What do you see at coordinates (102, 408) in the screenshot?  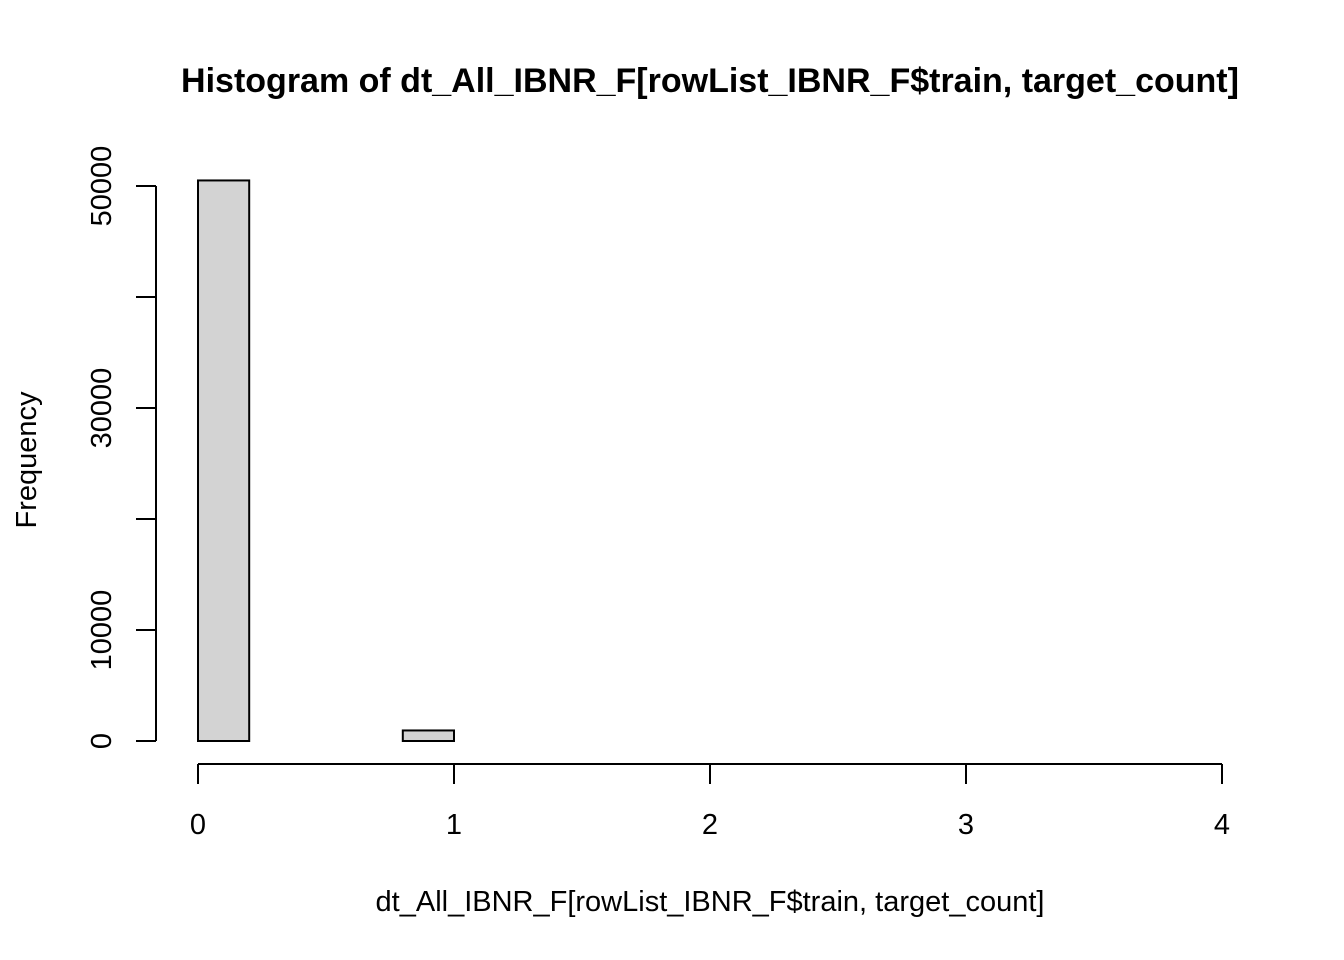 I see `y-tick-label-3: 30000` at bounding box center [102, 408].